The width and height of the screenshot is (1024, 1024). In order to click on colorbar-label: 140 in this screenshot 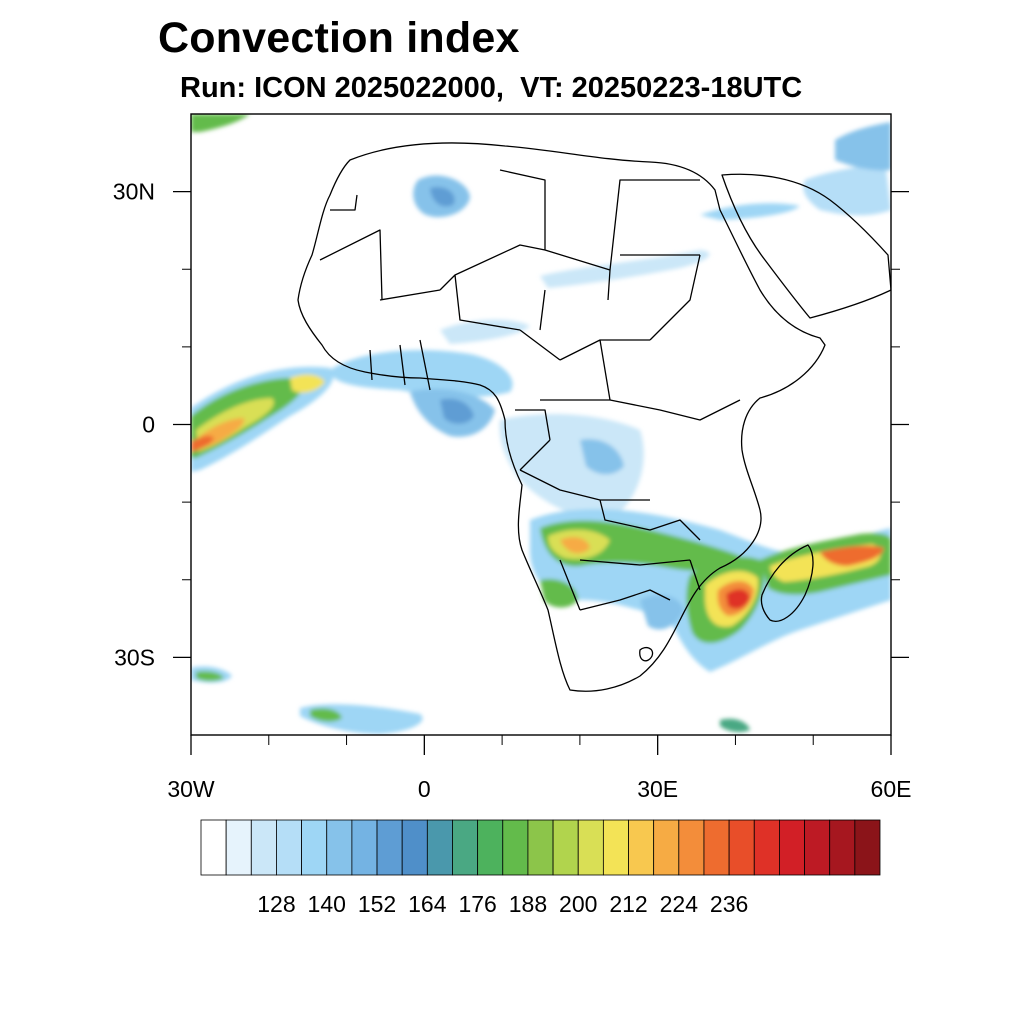, I will do `click(327, 904)`.